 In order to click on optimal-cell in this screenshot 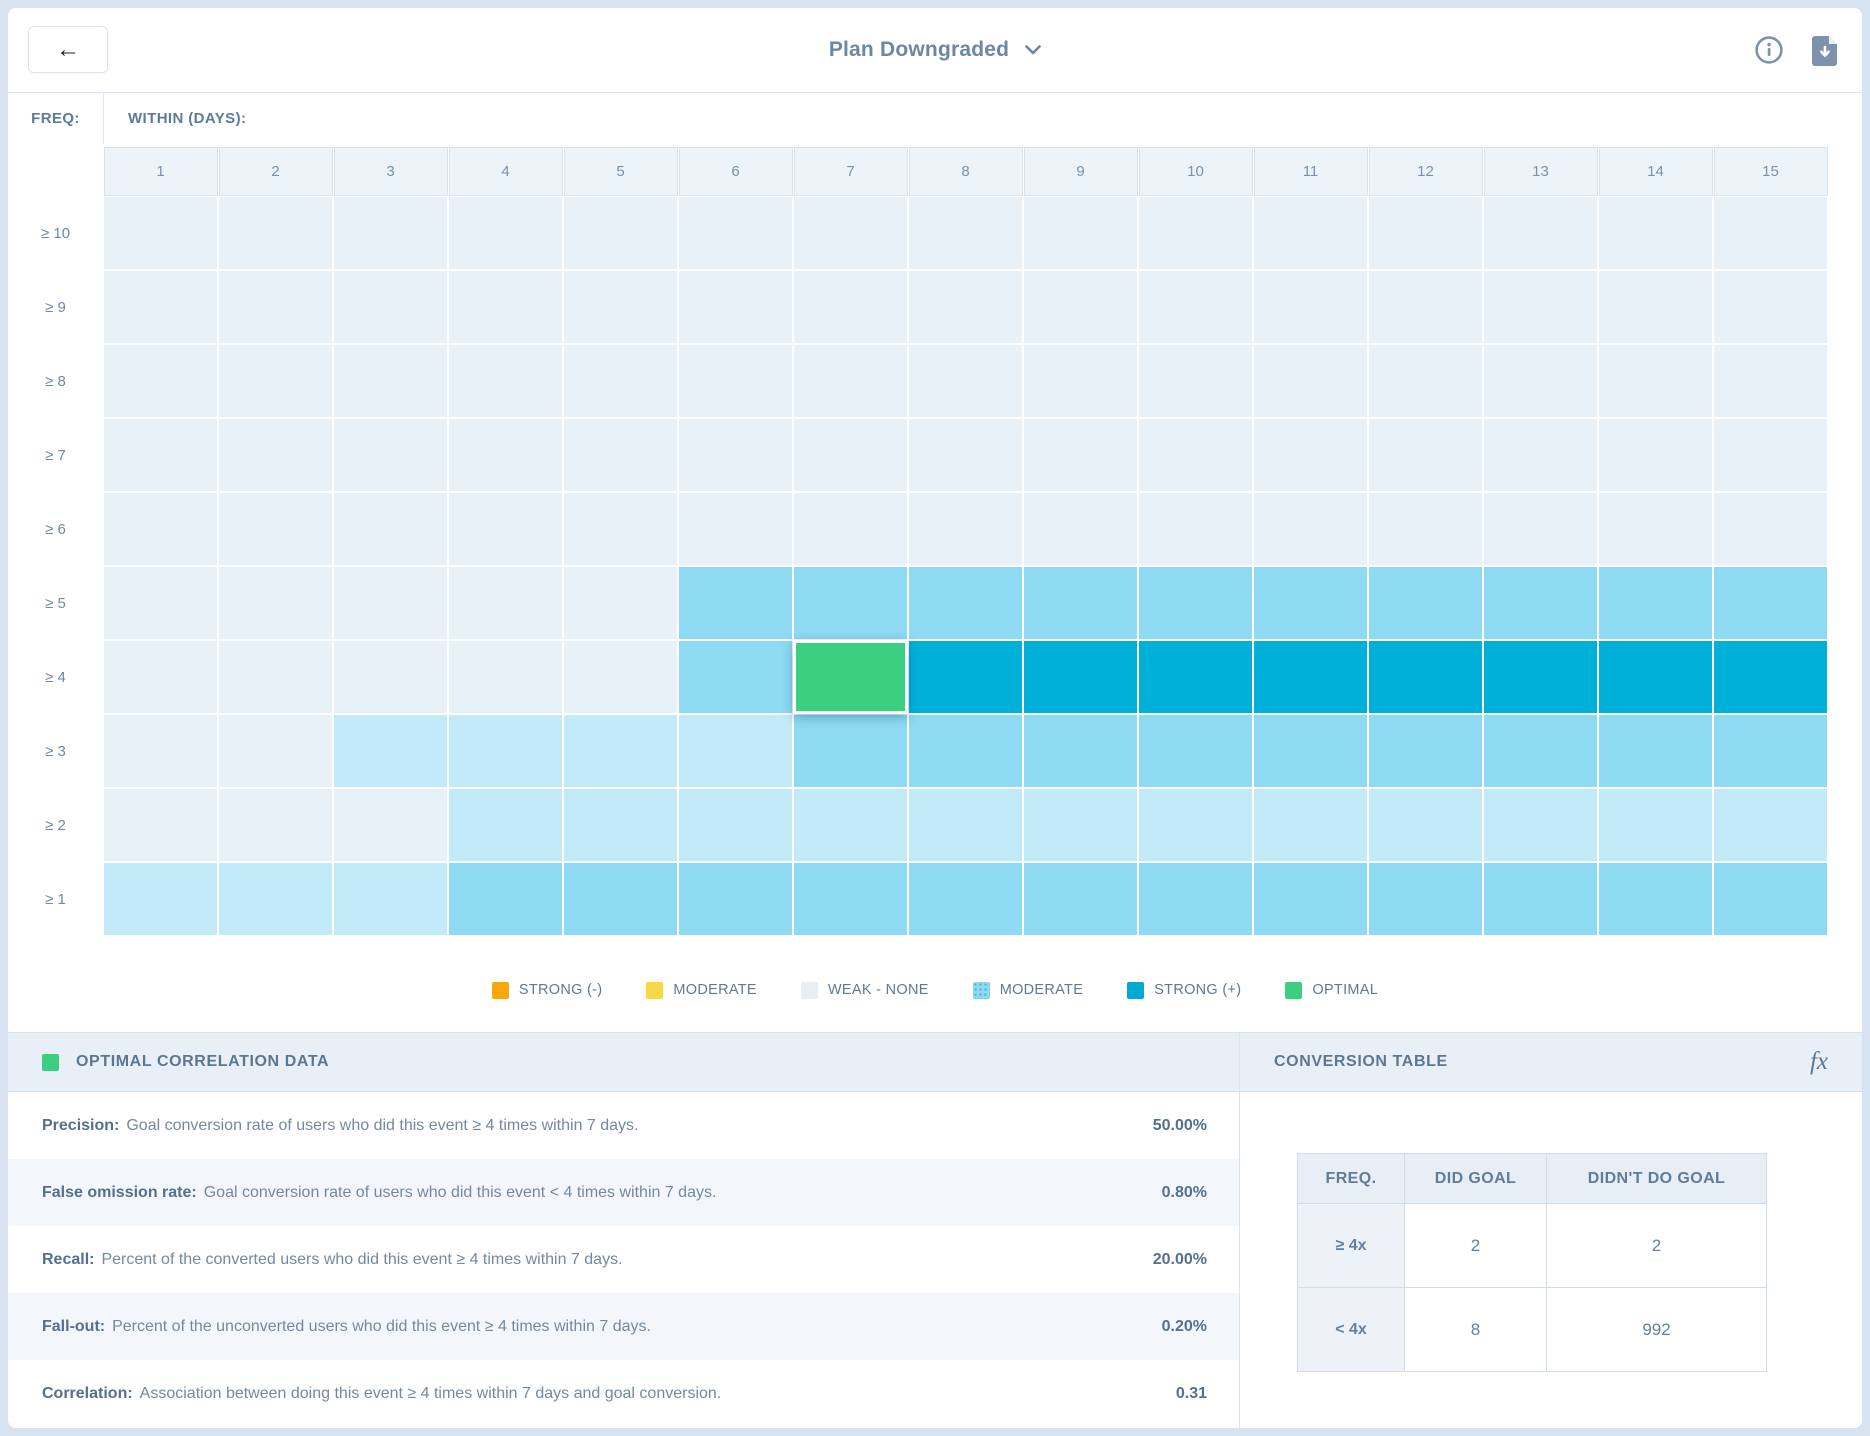, I will do `click(850, 677)`.